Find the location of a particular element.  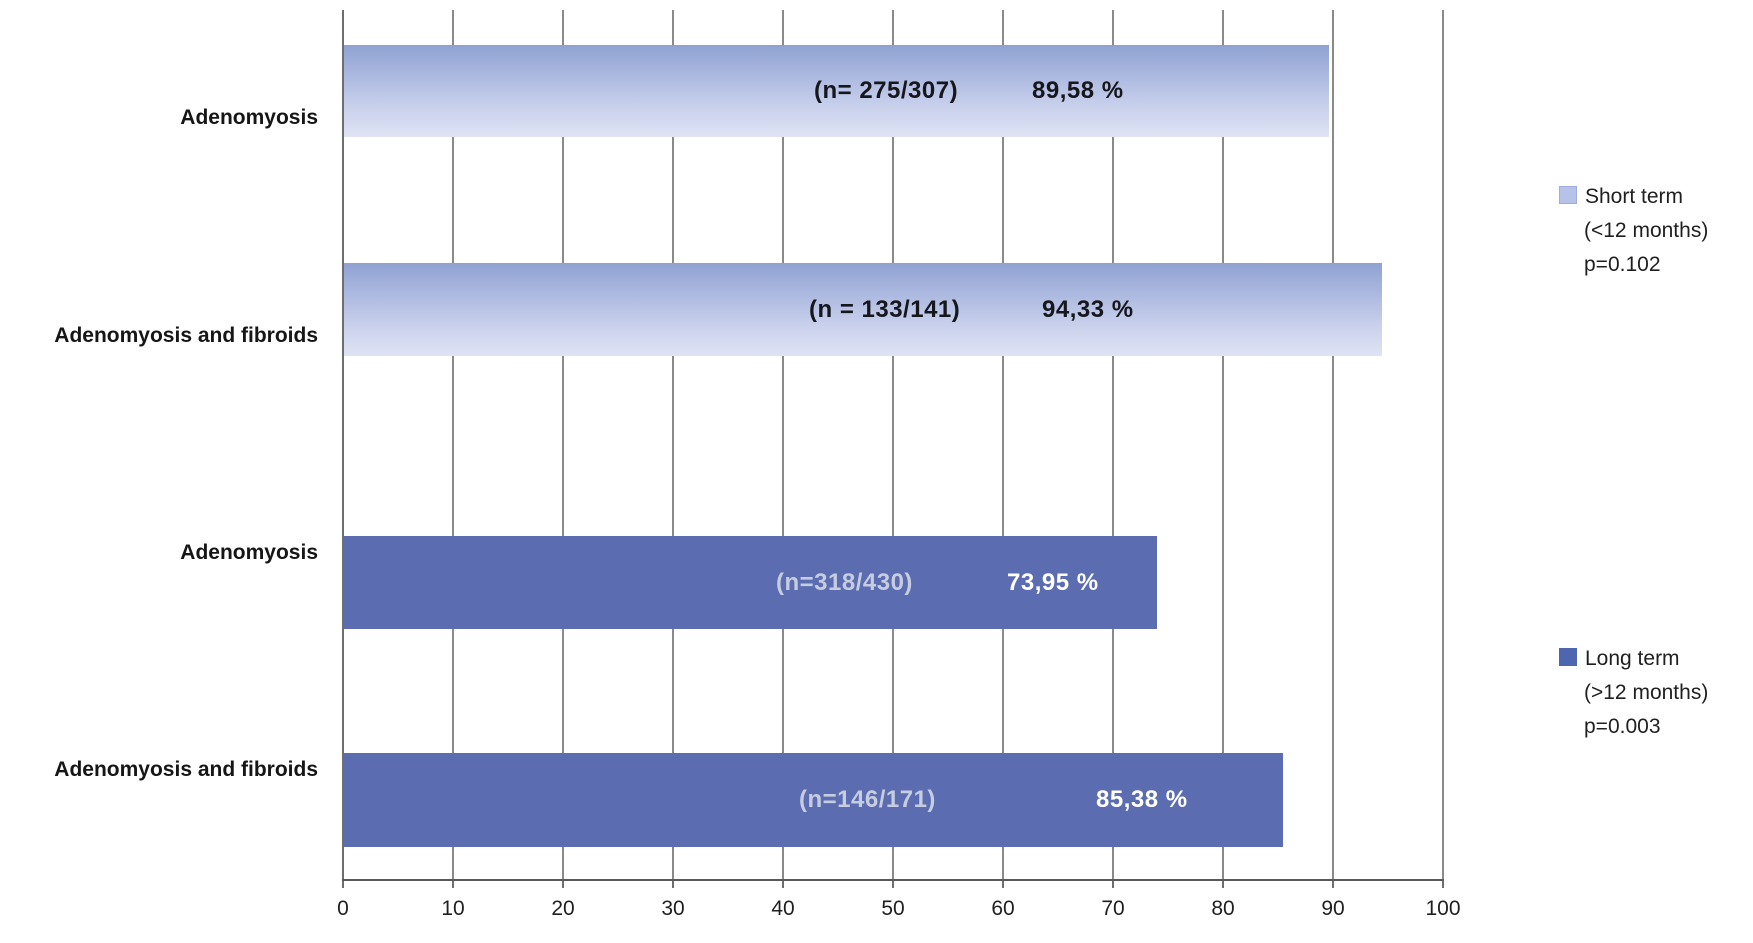

category-label-adenomyosis-long: Adenomyosis is located at coordinates (249, 552).